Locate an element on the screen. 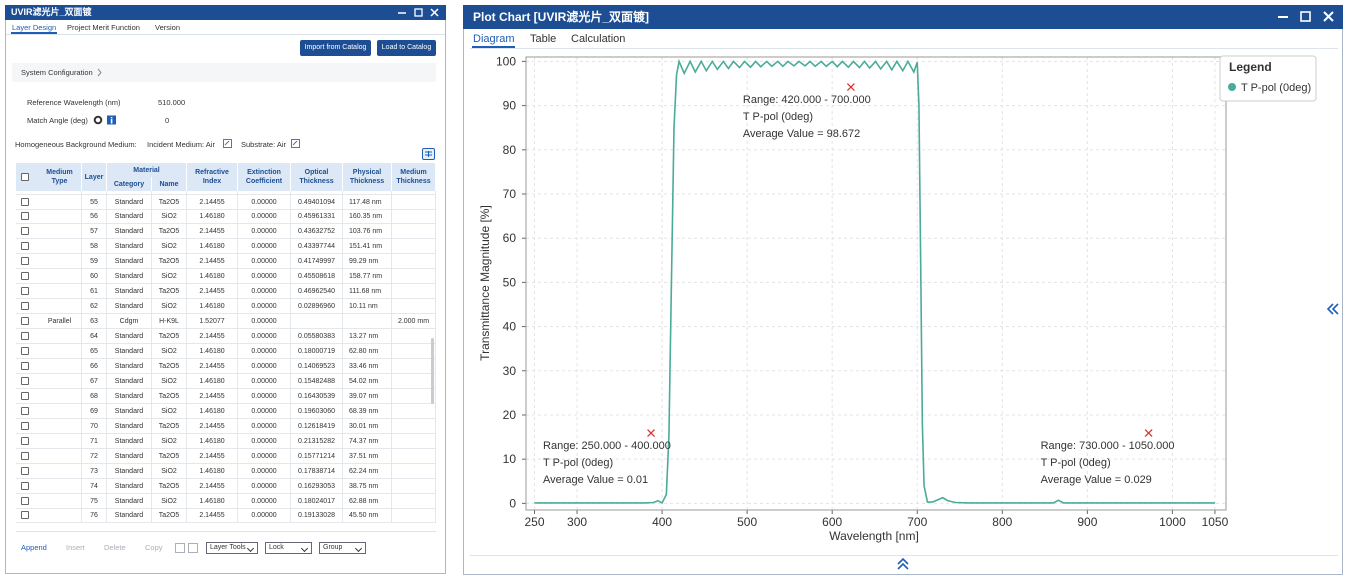  dropdown: Layer Tools is located at coordinates (232, 548).